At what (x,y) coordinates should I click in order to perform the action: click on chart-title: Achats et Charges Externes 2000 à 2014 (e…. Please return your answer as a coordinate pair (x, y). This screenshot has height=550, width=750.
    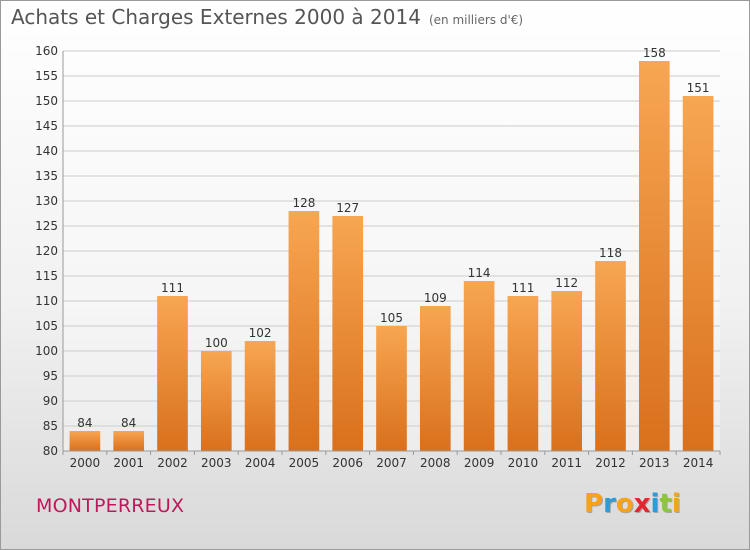
    Looking at the image, I should click on (267, 17).